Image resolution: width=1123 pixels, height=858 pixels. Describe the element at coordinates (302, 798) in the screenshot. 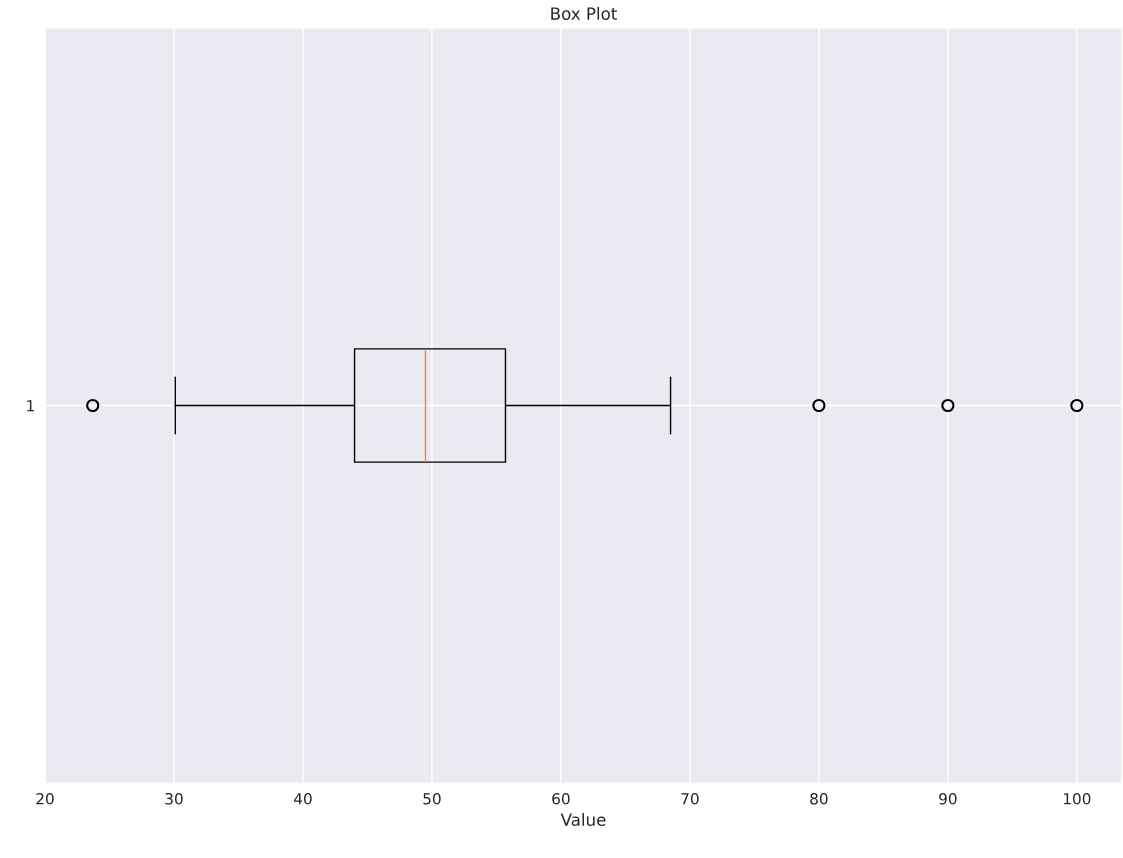

I see `x-tick-label: 40` at that location.